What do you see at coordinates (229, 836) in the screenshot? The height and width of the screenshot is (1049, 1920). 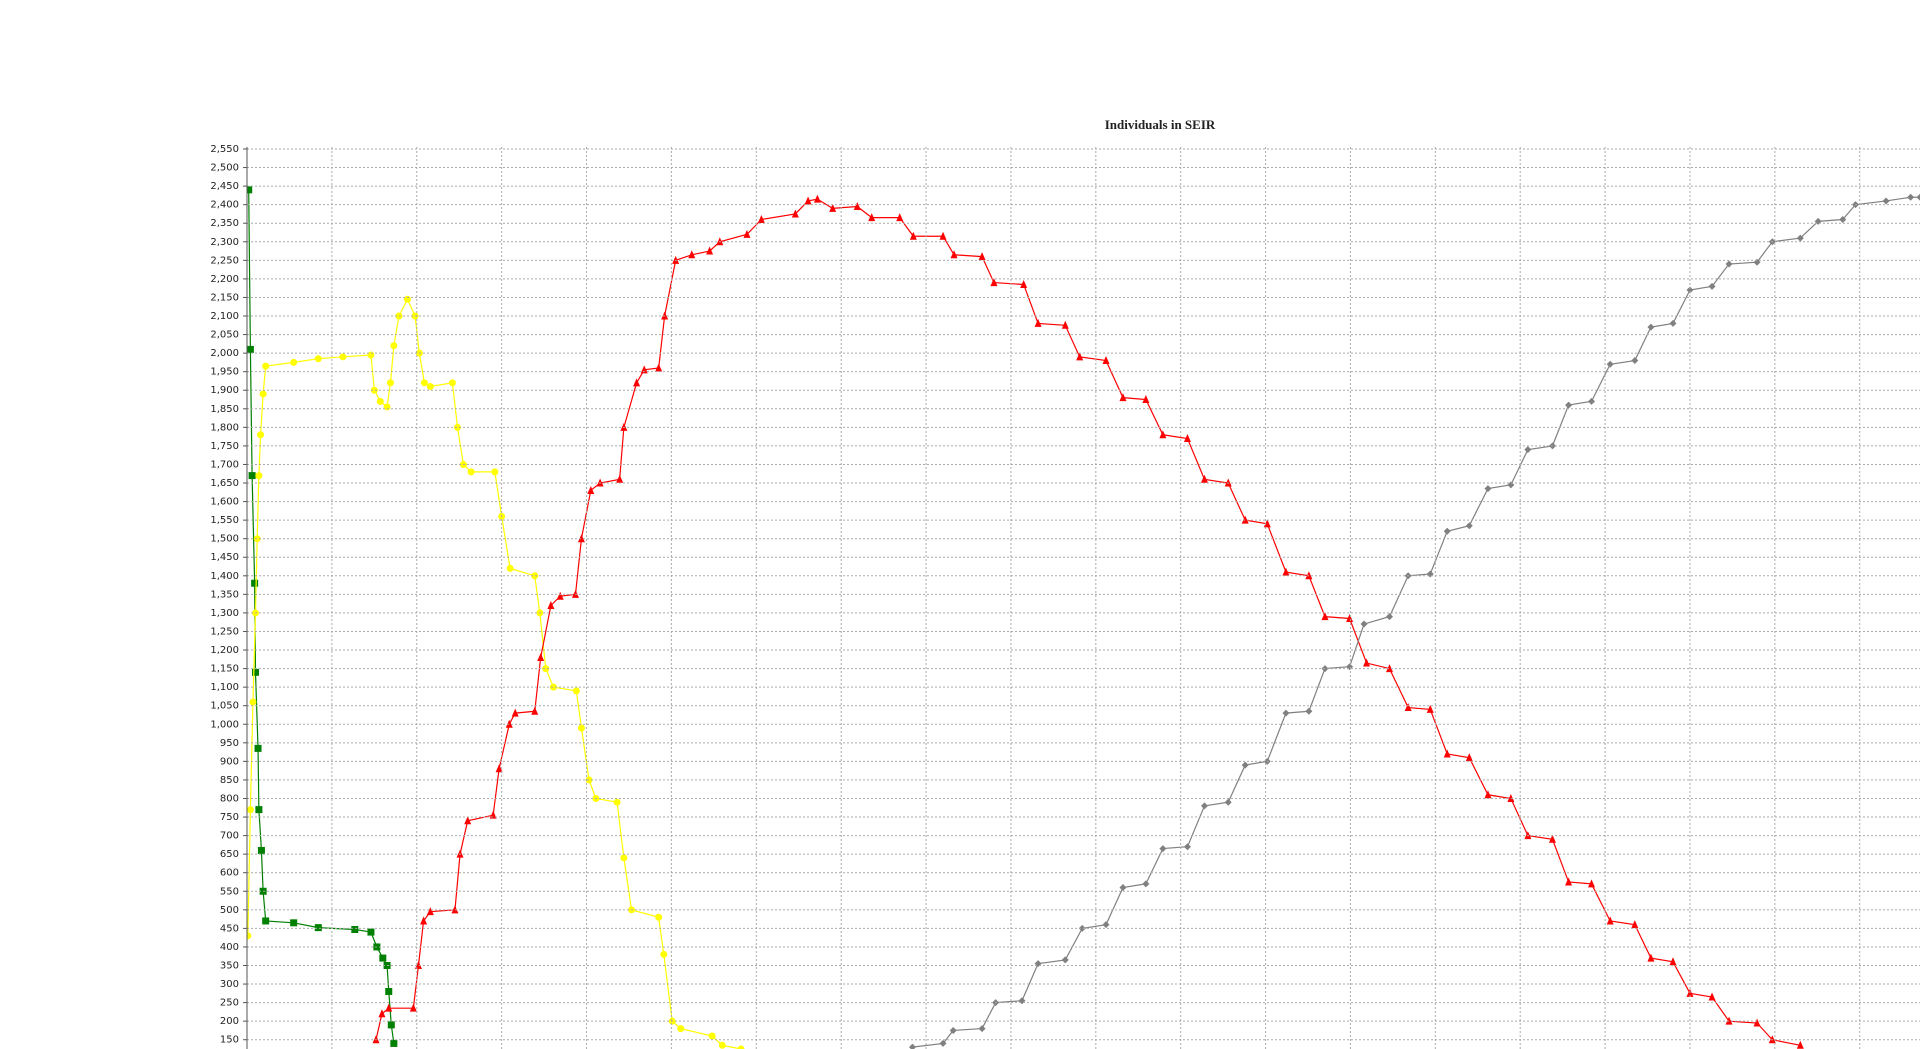 I see `y-tick-label: 700` at bounding box center [229, 836].